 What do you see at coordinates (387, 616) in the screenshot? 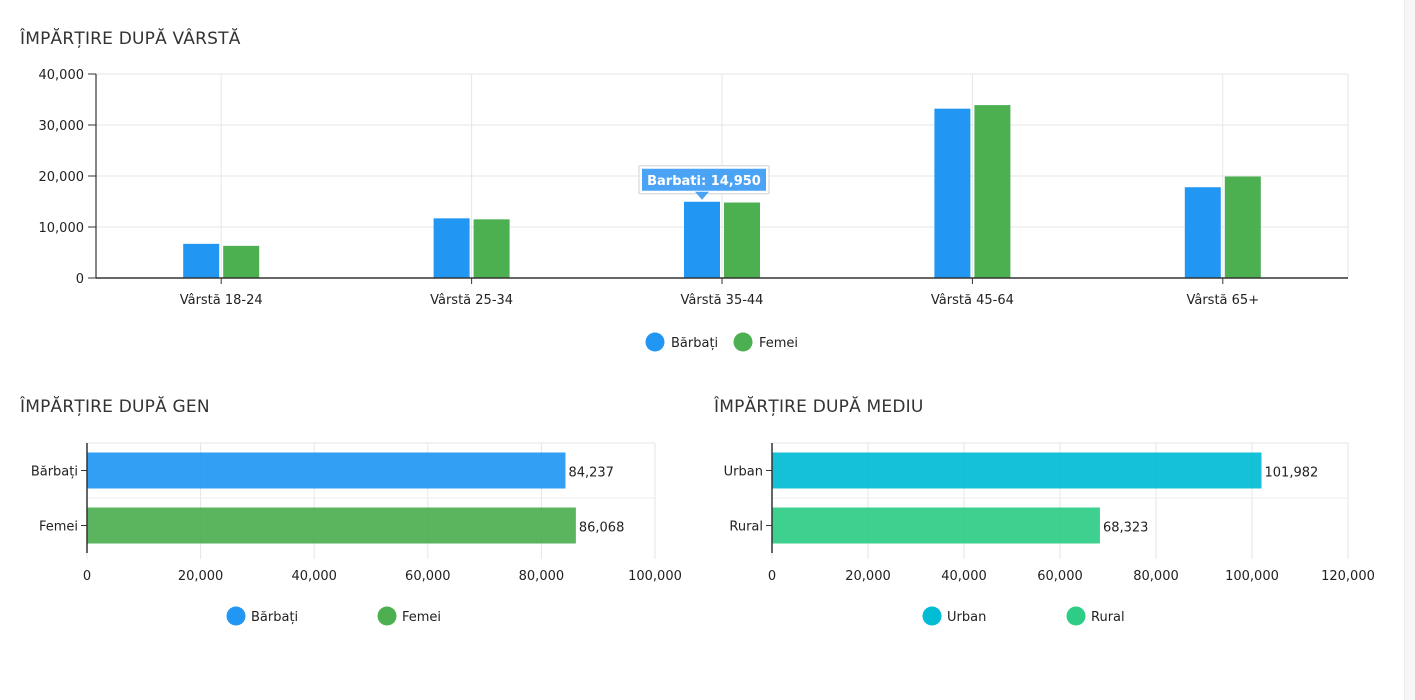
I see `gender-legend-marker-femei` at bounding box center [387, 616].